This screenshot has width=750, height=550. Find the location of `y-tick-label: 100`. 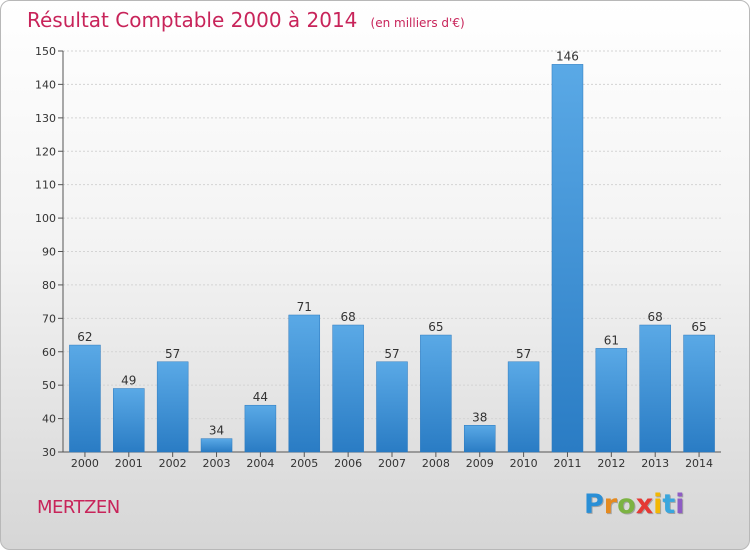

y-tick-label: 100 is located at coordinates (45, 218).